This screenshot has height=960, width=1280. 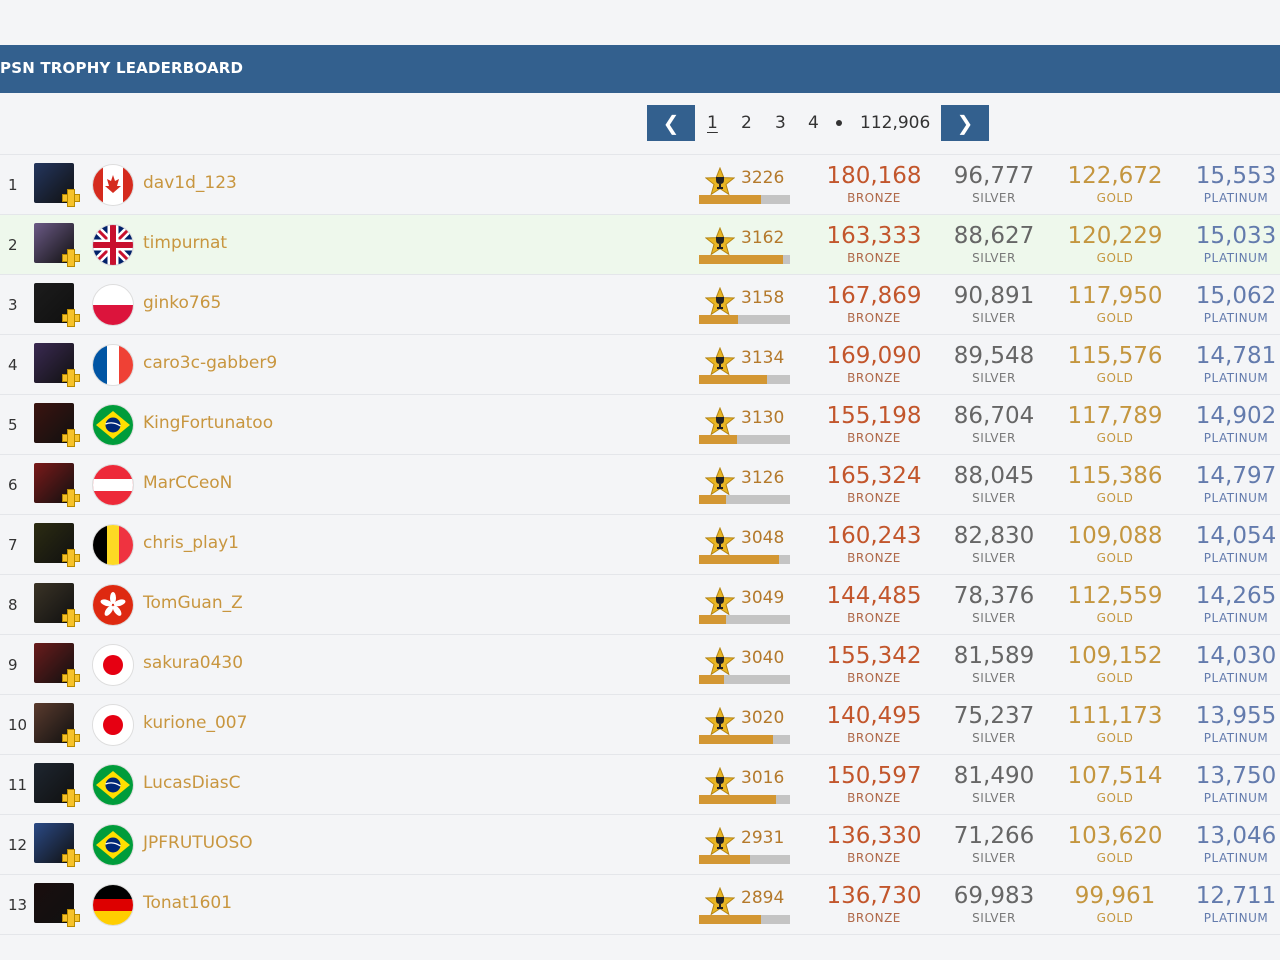 I want to click on player-name-link: MarCCeoN, so click(x=188, y=483).